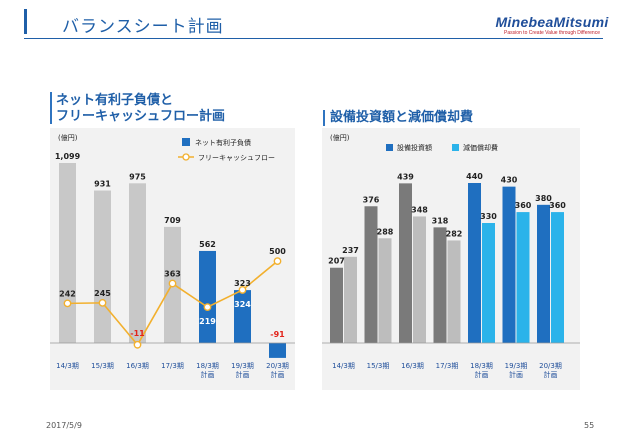 This screenshot has height=438, width=621. What do you see at coordinates (226, 150) in the screenshot?
I see `chart1-legend: ネット有利子負債 フリーキャッシュフロー` at bounding box center [226, 150].